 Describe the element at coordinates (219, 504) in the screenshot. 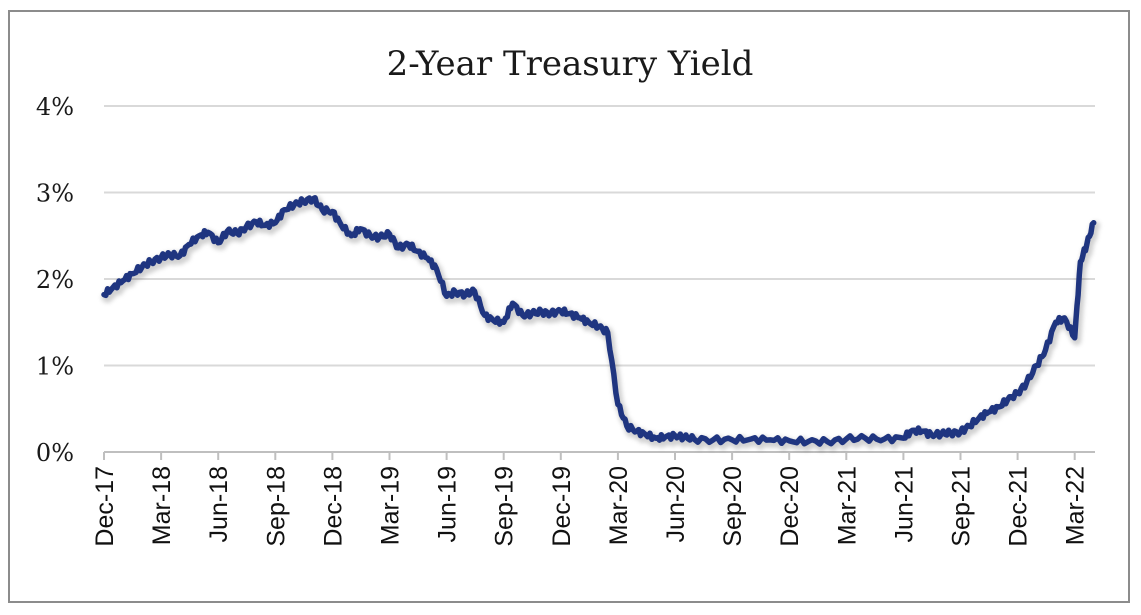

I see `x-tick-label: Jun-18` at that location.